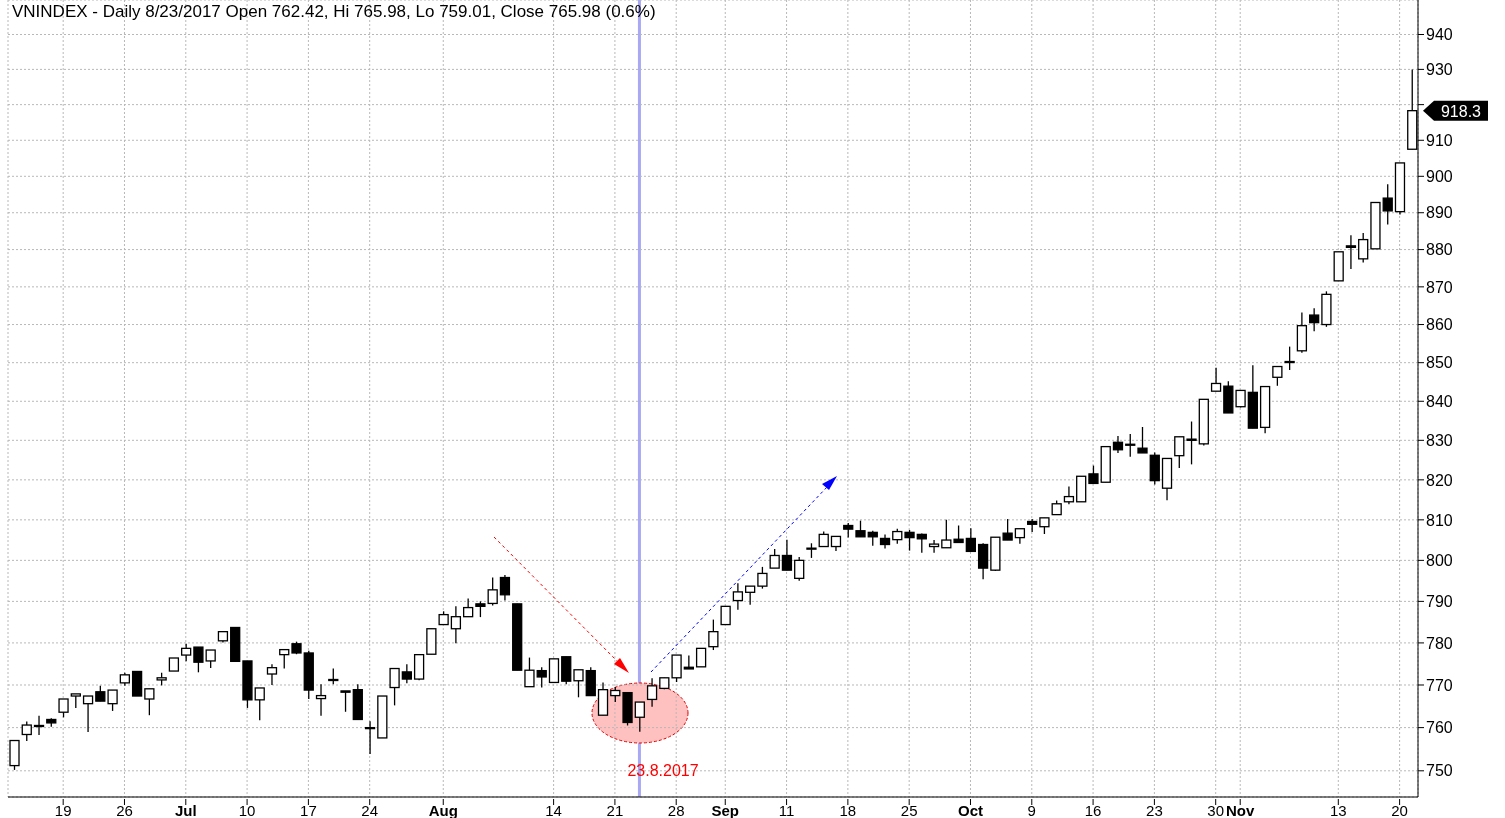 This screenshot has height=818, width=1505. I want to click on x-tick-label: 23, so click(1154, 810).